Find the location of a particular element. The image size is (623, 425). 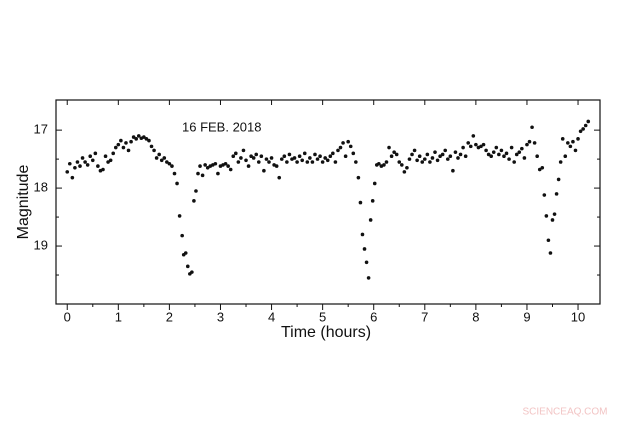

x-tick-label: 10 is located at coordinates (578, 316).